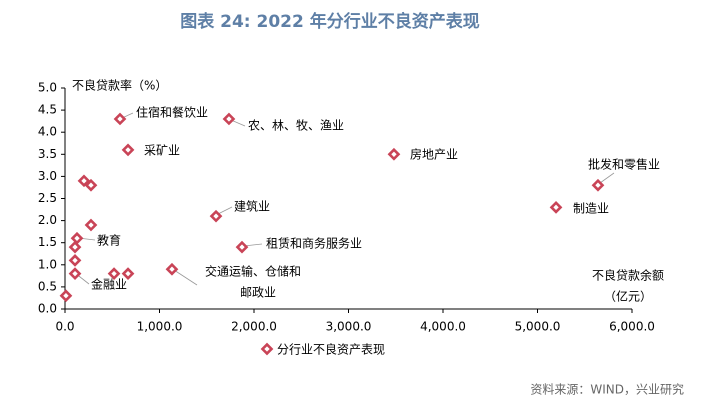 The height and width of the screenshot is (409, 720). I want to click on y-tick-label: 0.0, so click(47, 309).